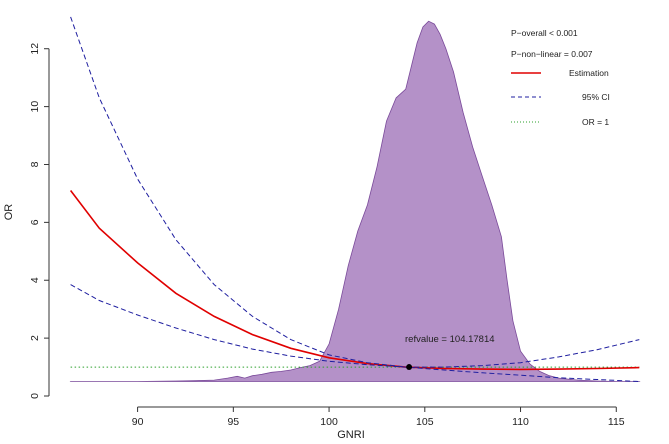  Describe the element at coordinates (35, 49) in the screenshot. I see `y-tick-label-12: 12` at that location.